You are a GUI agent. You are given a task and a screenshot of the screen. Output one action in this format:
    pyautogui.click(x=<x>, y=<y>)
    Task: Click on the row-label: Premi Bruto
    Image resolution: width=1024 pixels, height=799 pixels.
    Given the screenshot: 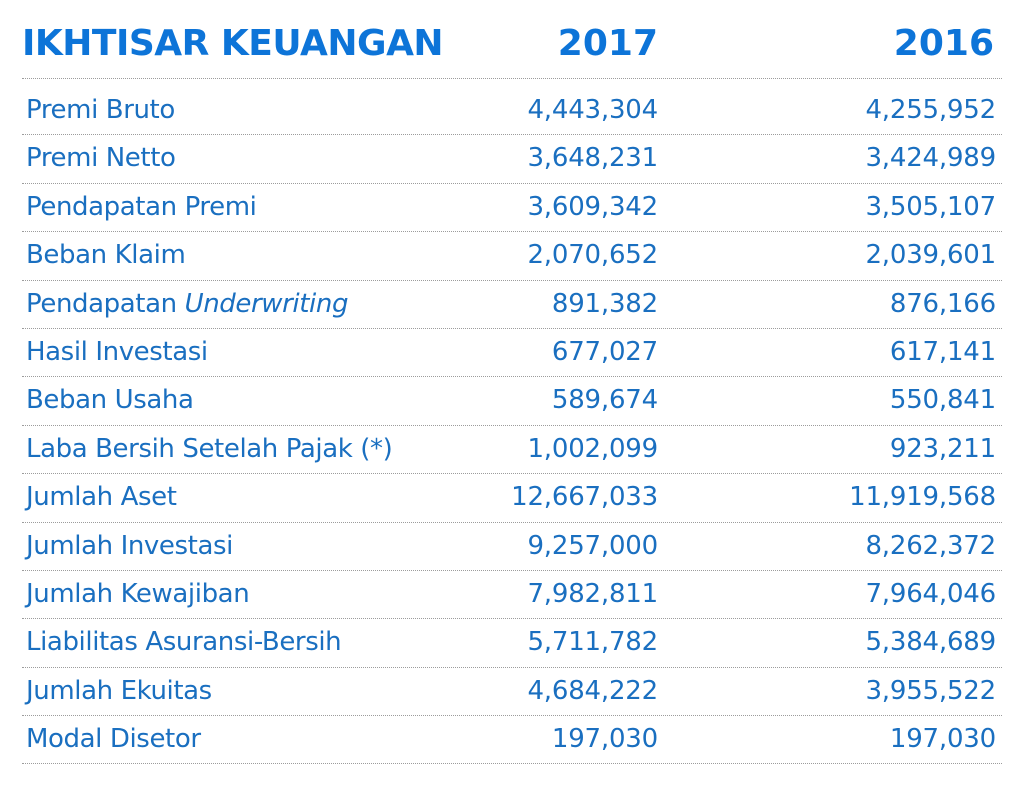 What is the action you would take?
    pyautogui.click(x=100, y=110)
    